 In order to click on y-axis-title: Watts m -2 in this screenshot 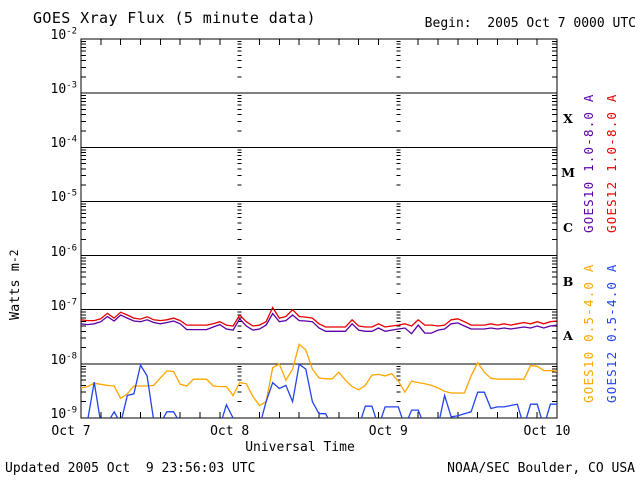, I will do `click(15, 285)`.